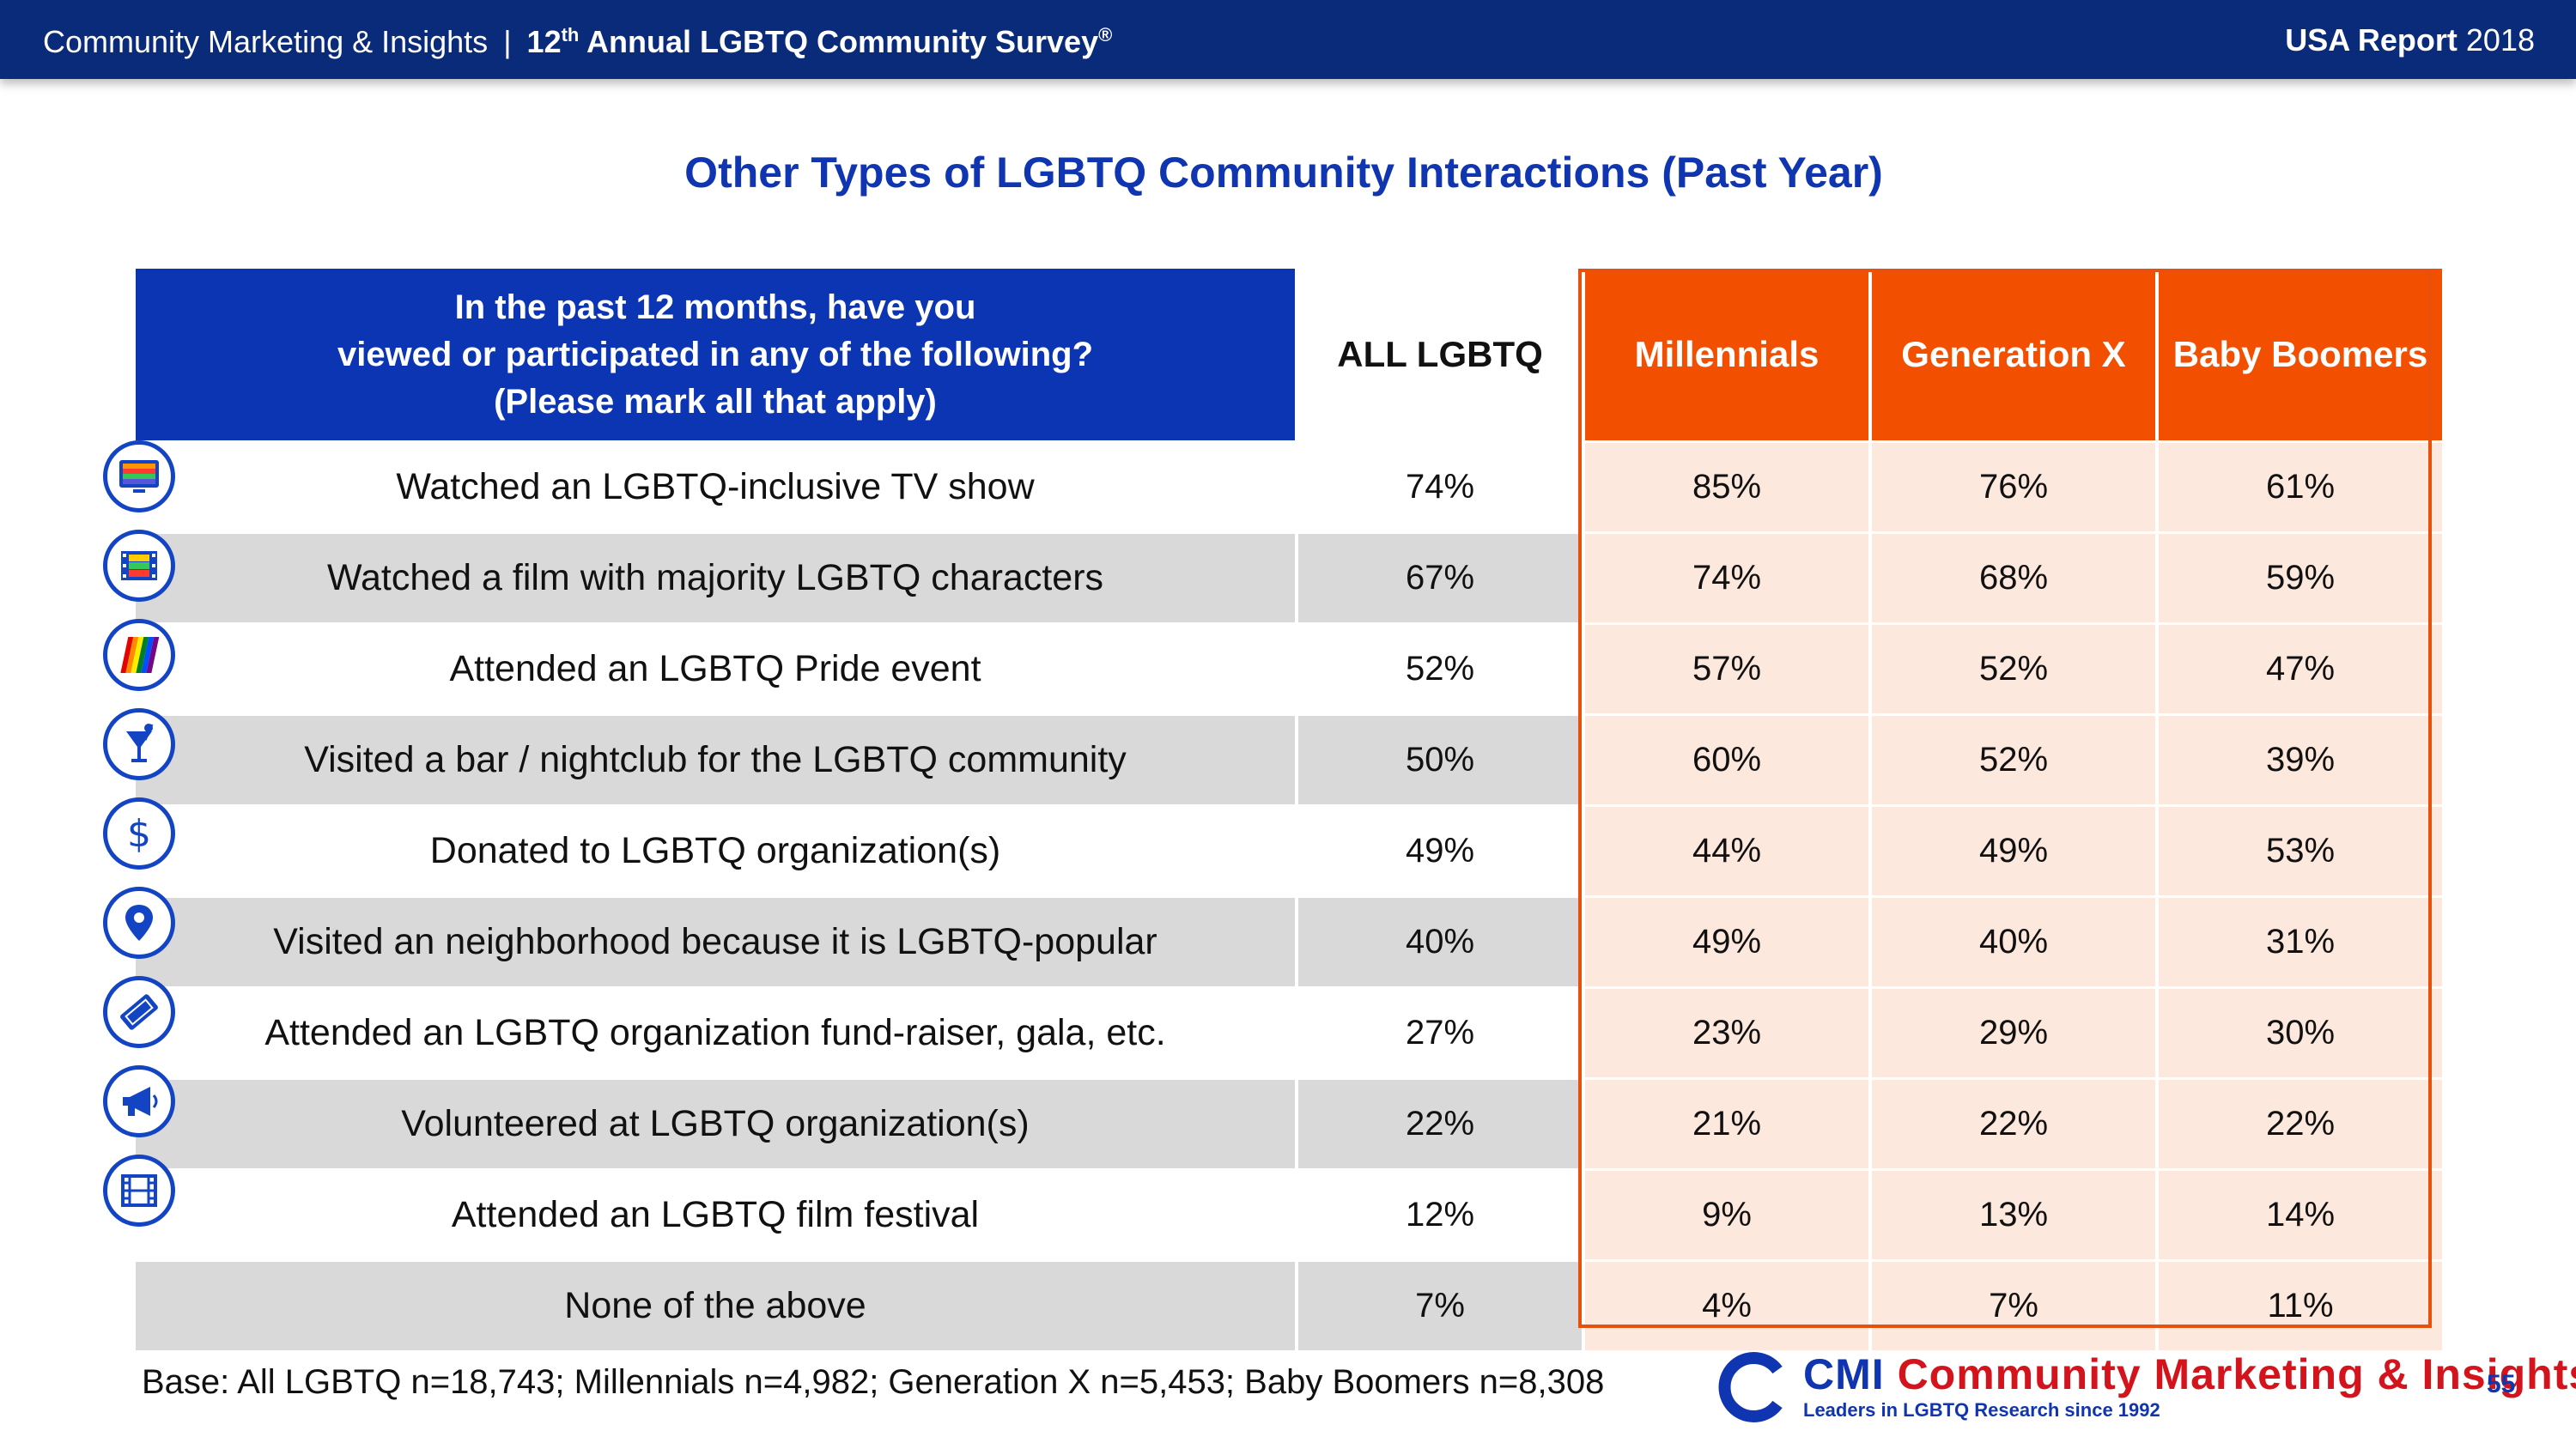 The height and width of the screenshot is (1449, 2576). What do you see at coordinates (139, 1012) in the screenshot?
I see `ticket-icon` at bounding box center [139, 1012].